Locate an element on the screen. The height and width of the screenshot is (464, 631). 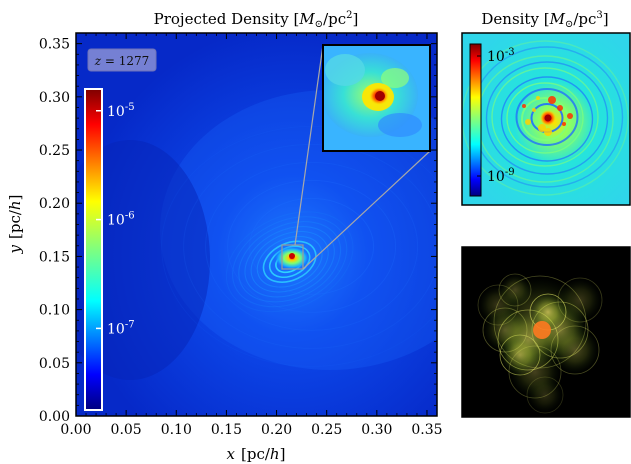
colorbar-tick-label: 10⁻⁶ is located at coordinates (121, 220).